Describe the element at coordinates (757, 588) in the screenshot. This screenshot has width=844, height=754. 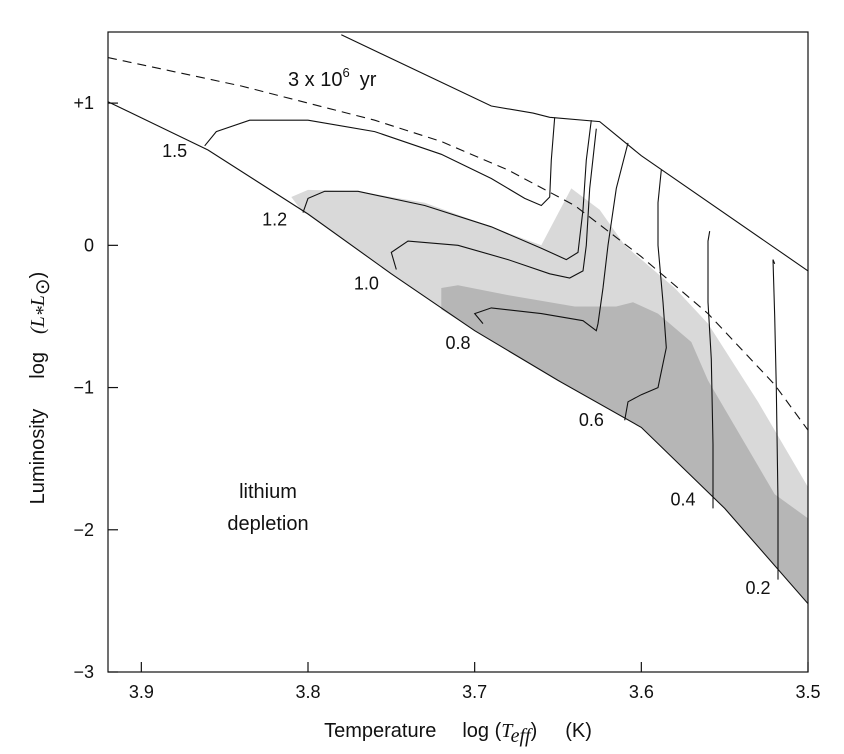
I see `mass-label-0.2: 0.2` at that location.